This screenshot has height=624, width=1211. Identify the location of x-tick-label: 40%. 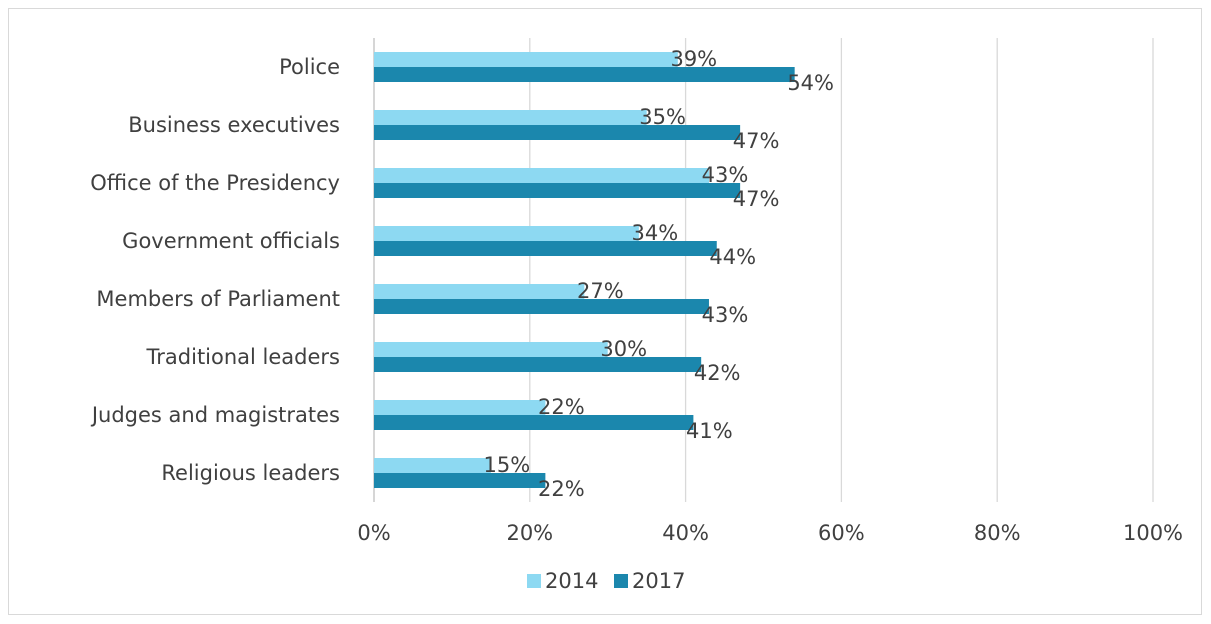
(685, 533).